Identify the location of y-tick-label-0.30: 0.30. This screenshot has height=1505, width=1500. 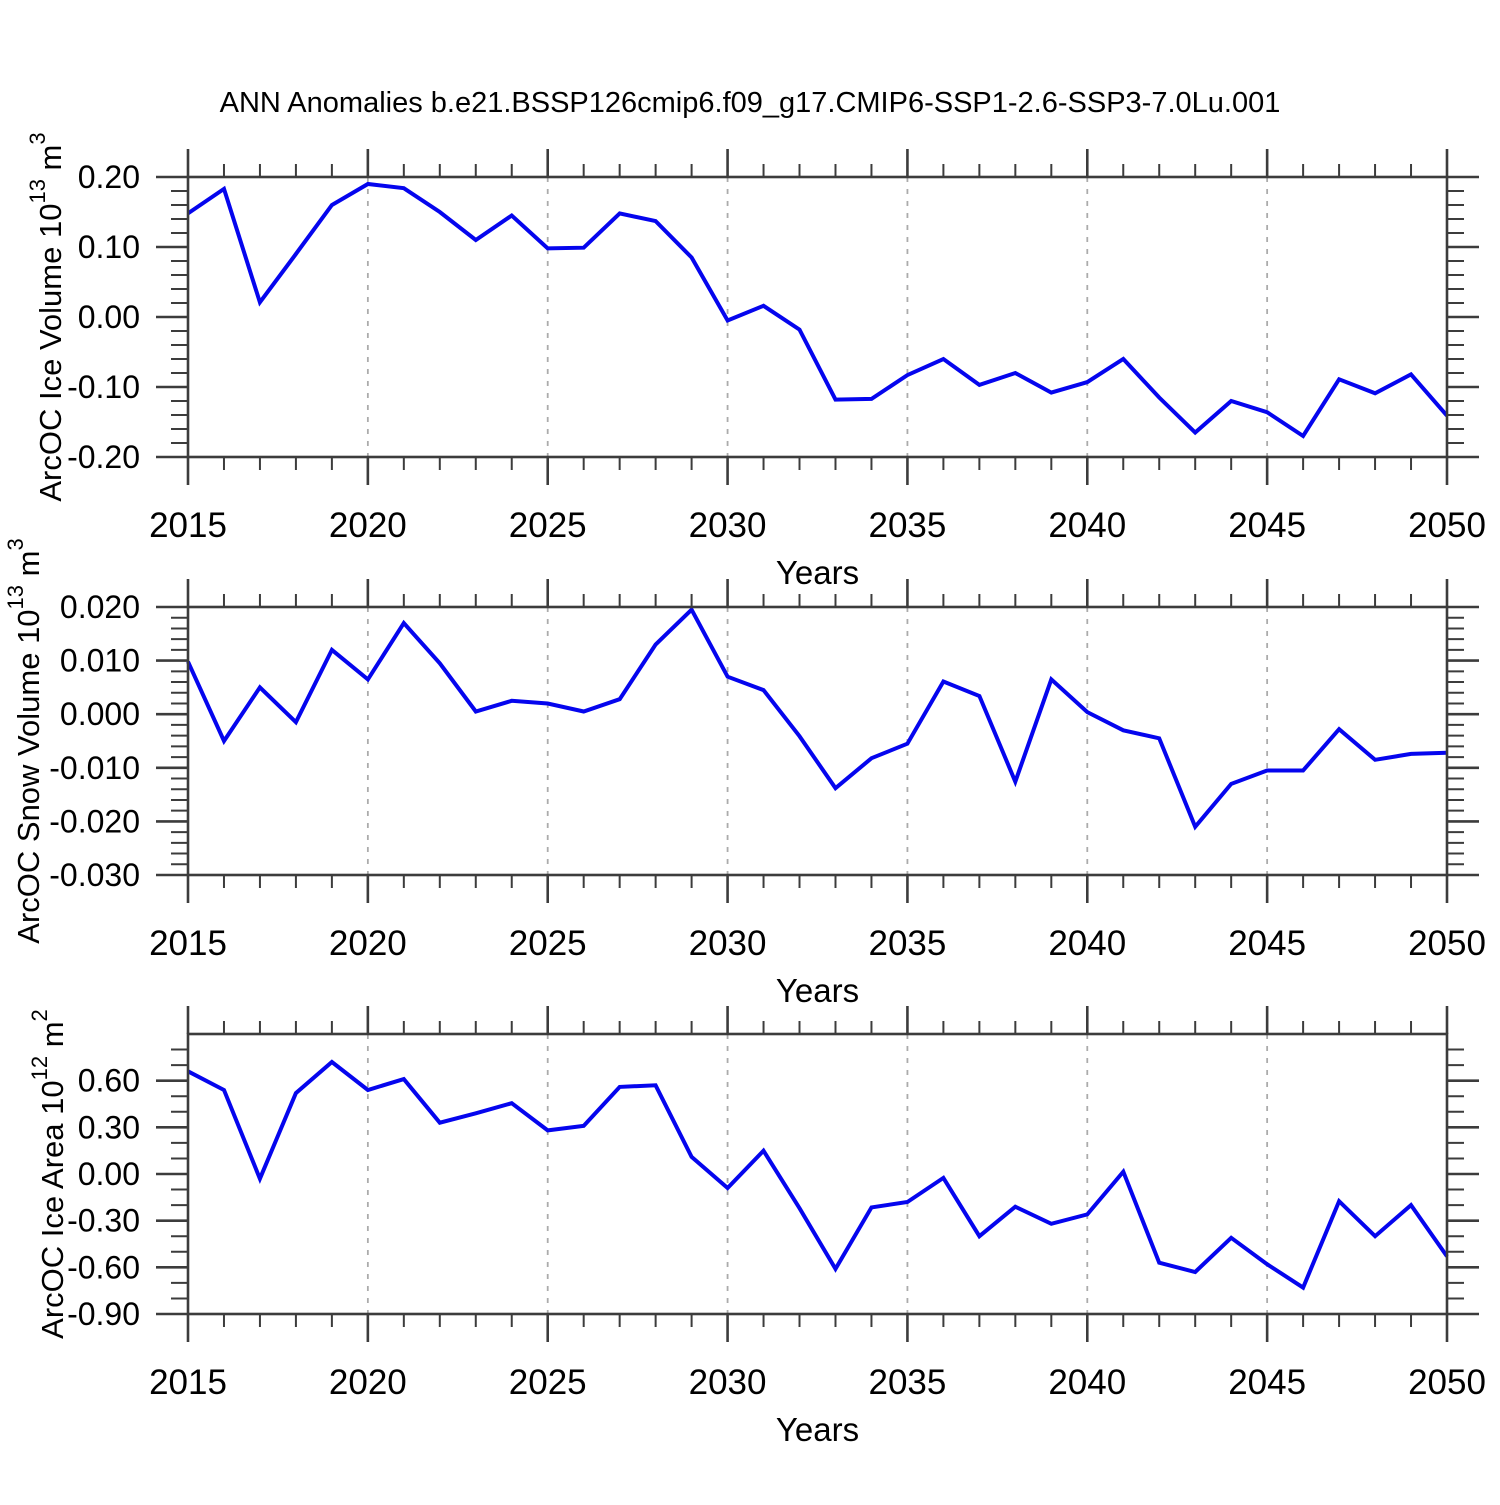
(109, 1127).